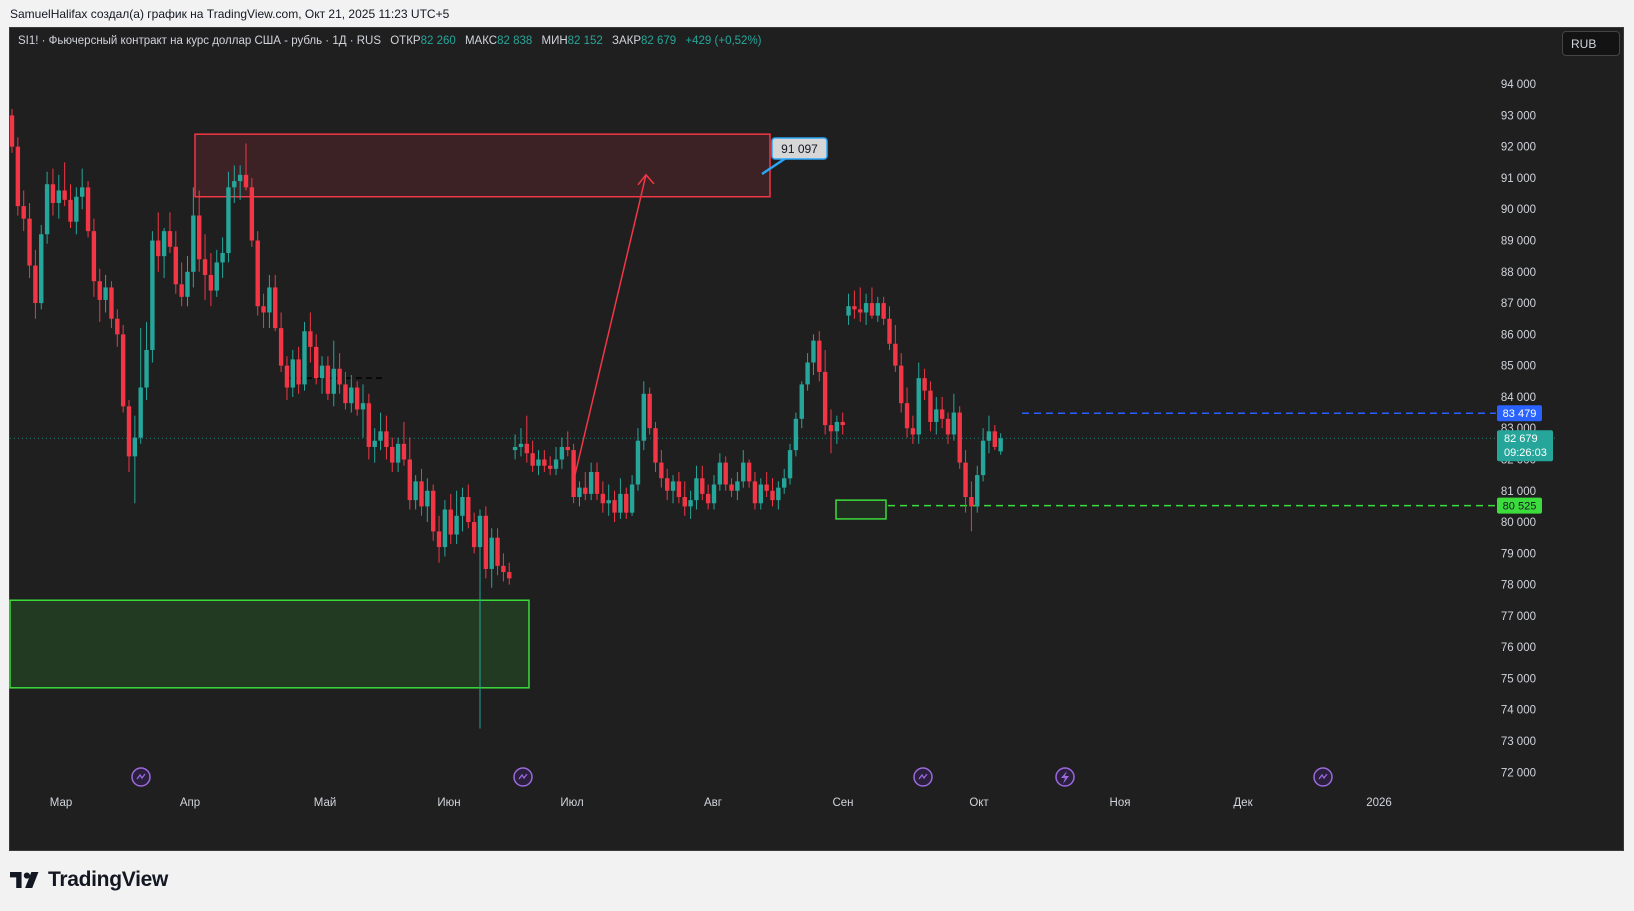  Describe the element at coordinates (269, 644) in the screenshot. I see `demand-zone` at that location.